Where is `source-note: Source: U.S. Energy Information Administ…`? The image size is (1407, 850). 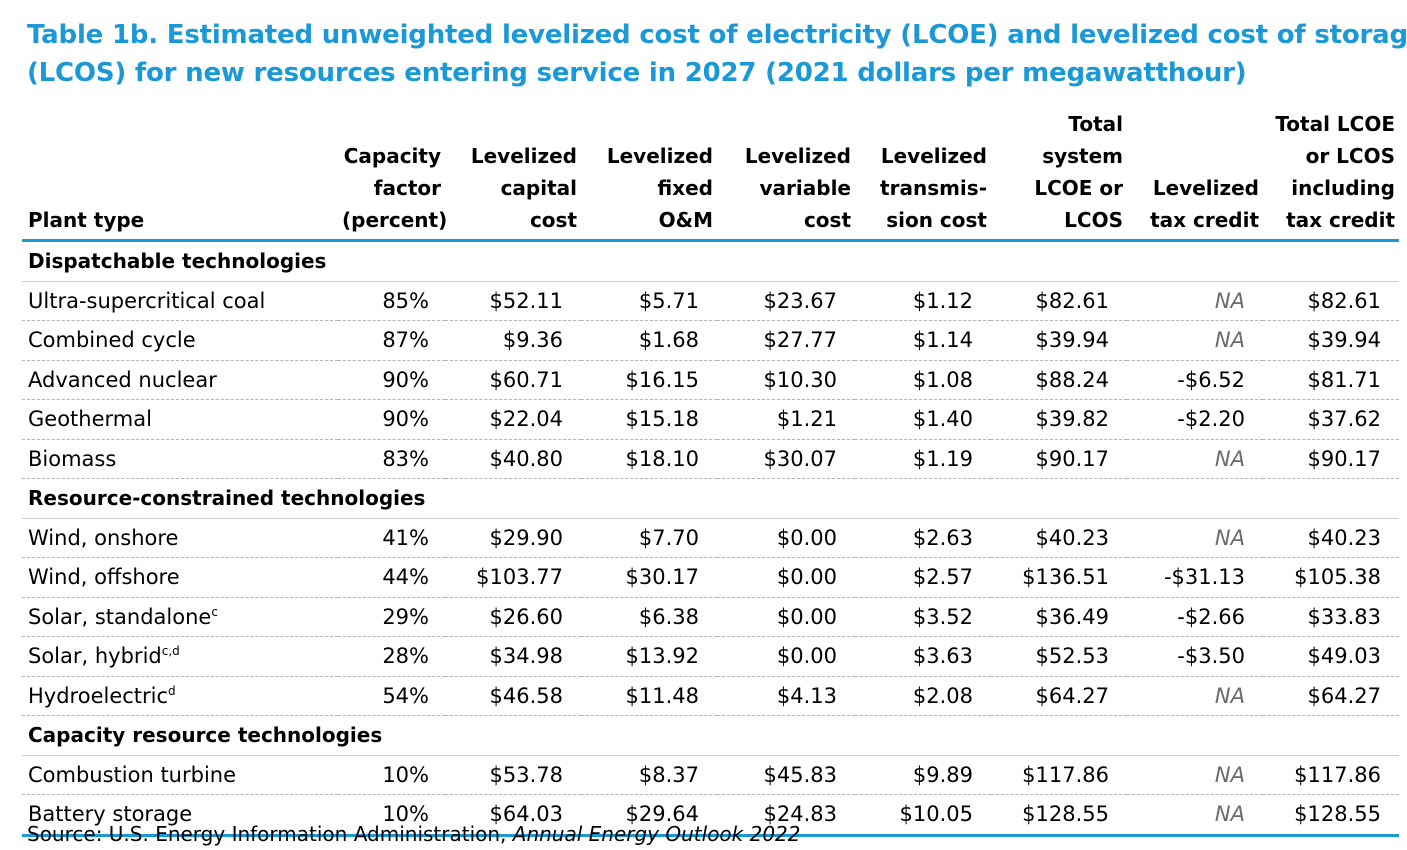 source-note: Source: U.S. Energy Information Administ… is located at coordinates (414, 834).